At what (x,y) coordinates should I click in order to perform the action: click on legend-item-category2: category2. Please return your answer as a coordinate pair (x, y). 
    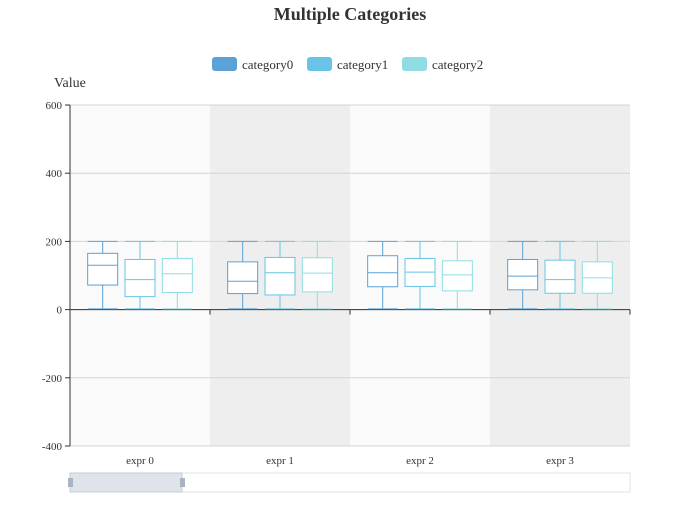
    Looking at the image, I should click on (442, 64).